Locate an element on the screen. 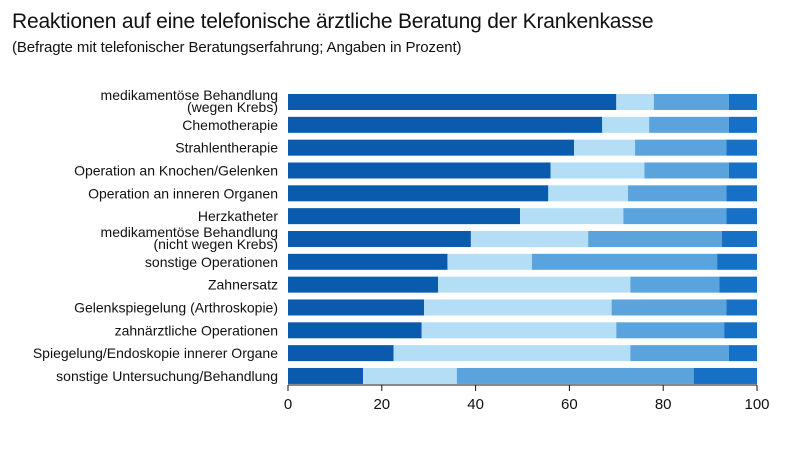 Image resolution: width=800 pixels, height=451 pixels. category-label: Operation an Knochen/Gelenken is located at coordinates (176, 170).